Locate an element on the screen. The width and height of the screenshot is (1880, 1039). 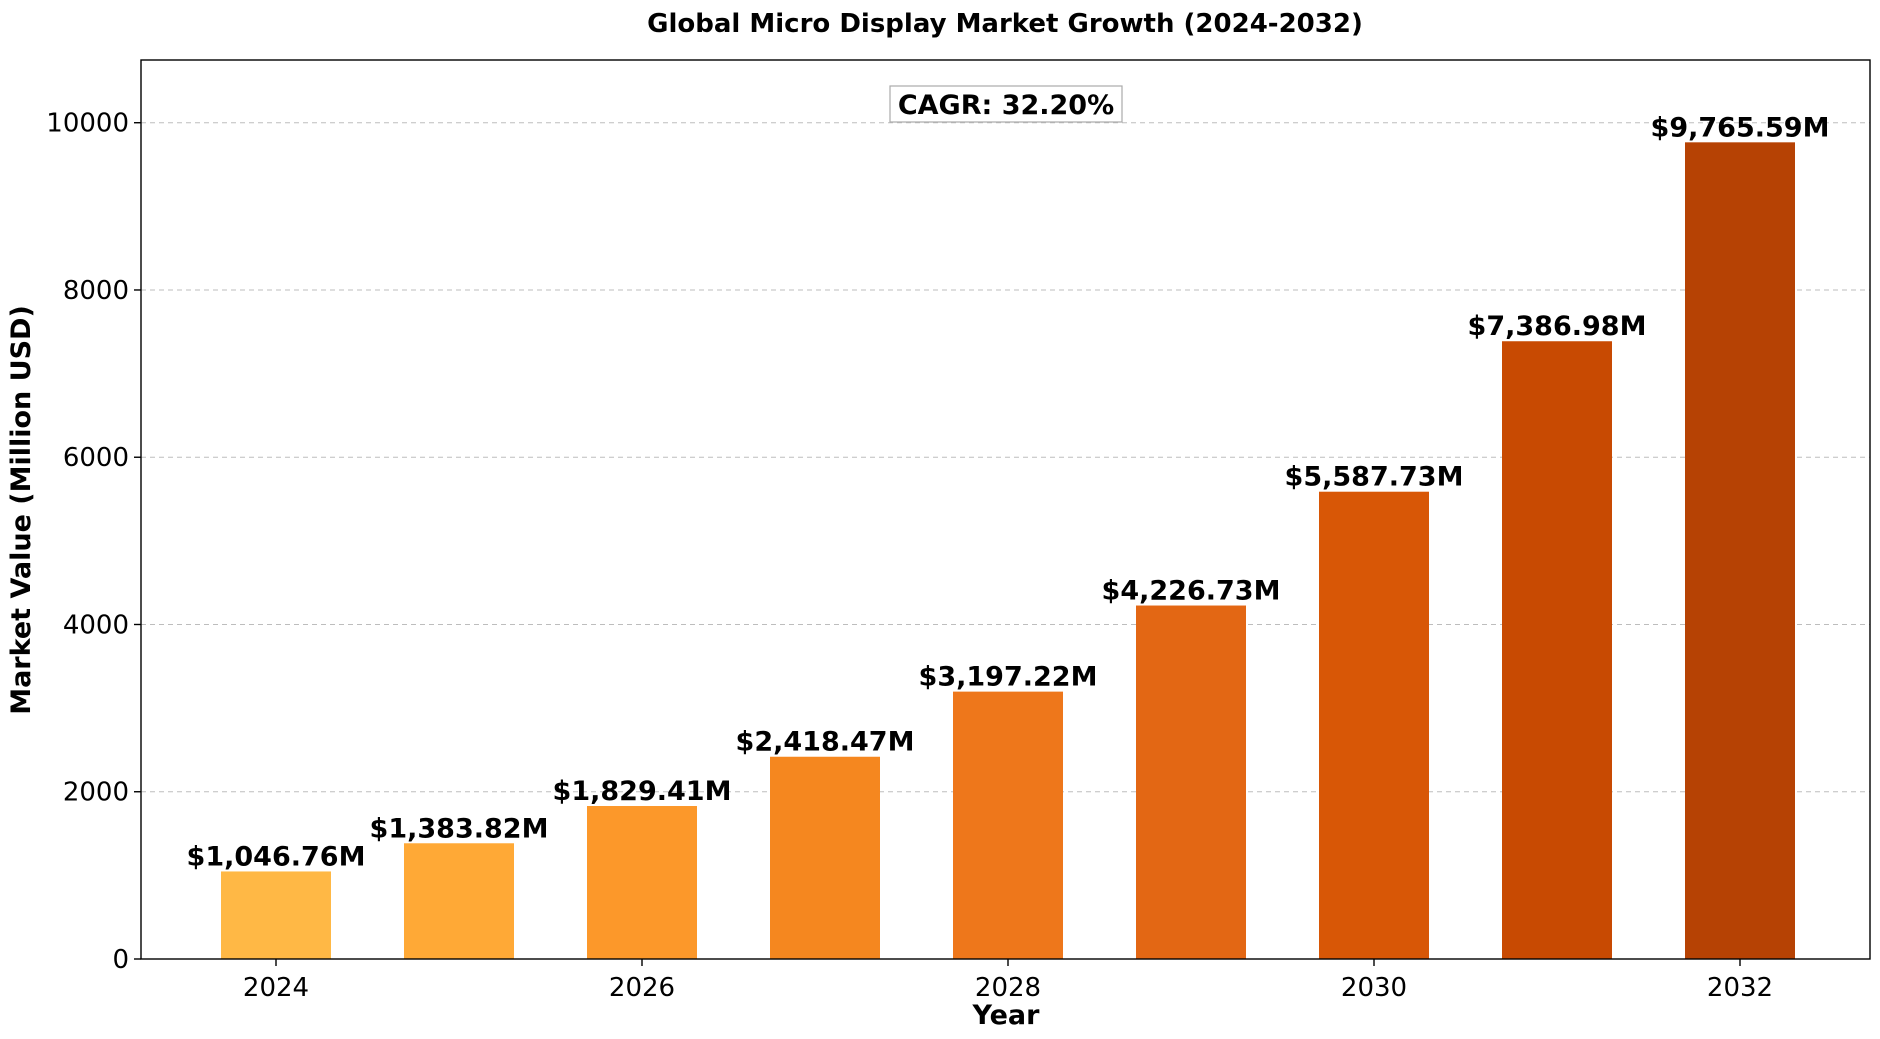
x-tick-label: 2032 is located at coordinates (1740, 988).